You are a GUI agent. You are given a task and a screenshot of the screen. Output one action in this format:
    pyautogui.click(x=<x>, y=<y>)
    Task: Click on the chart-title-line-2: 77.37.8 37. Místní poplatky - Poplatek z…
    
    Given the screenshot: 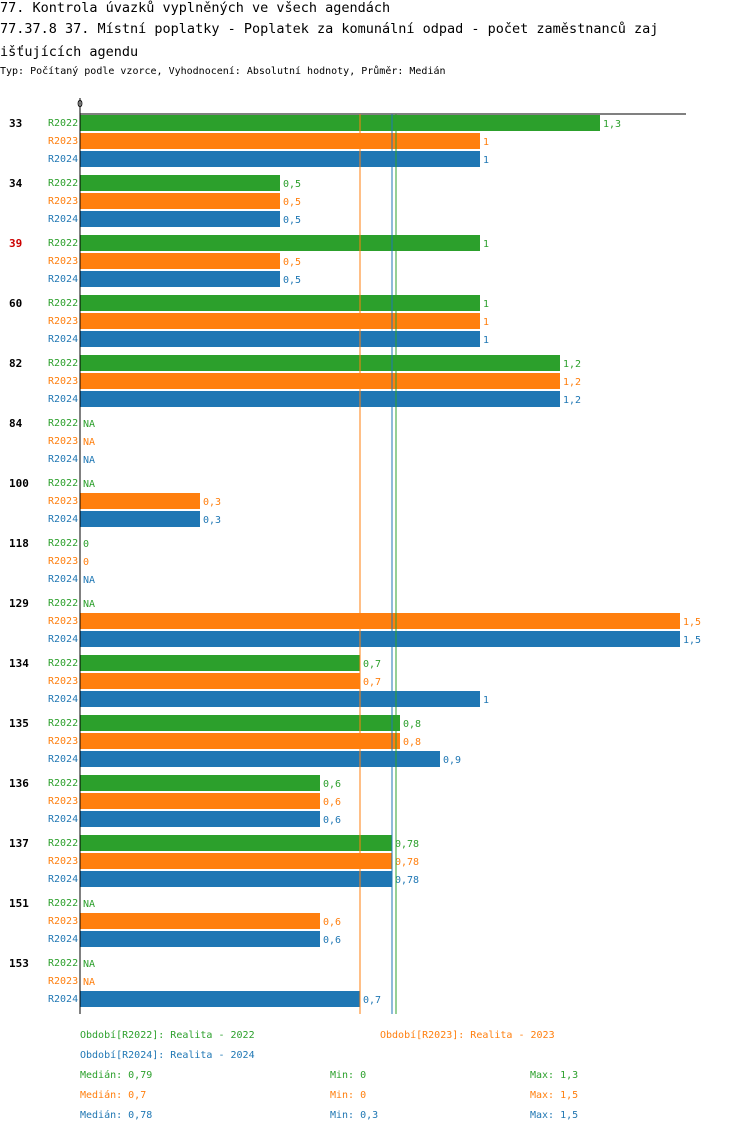 What is the action you would take?
    pyautogui.click(x=329, y=29)
    